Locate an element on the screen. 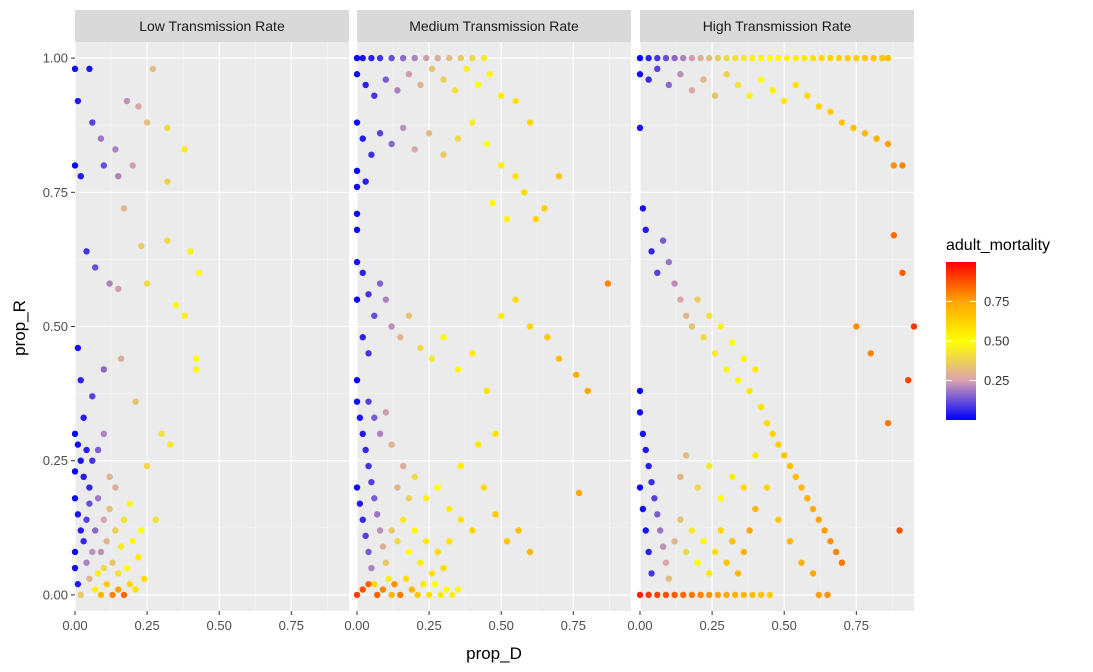 This screenshot has width=1093, height=672. x-tick-label: 0.75 is located at coordinates (291, 625).